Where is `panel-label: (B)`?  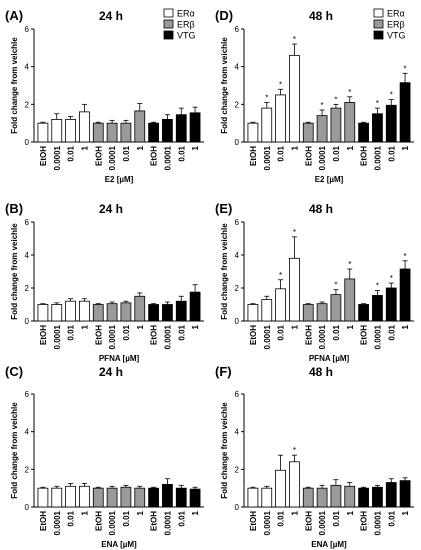
panel-label: (B) is located at coordinates (14, 208).